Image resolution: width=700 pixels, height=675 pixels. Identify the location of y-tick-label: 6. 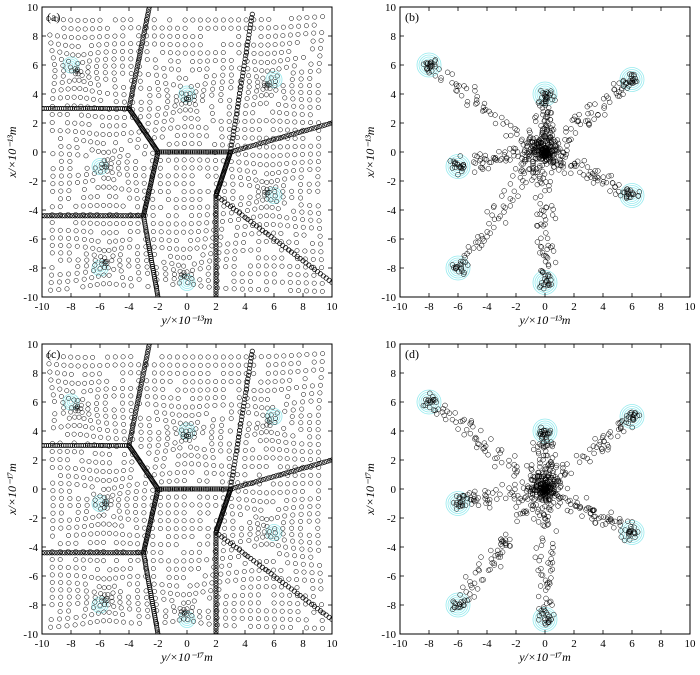
(36, 66).